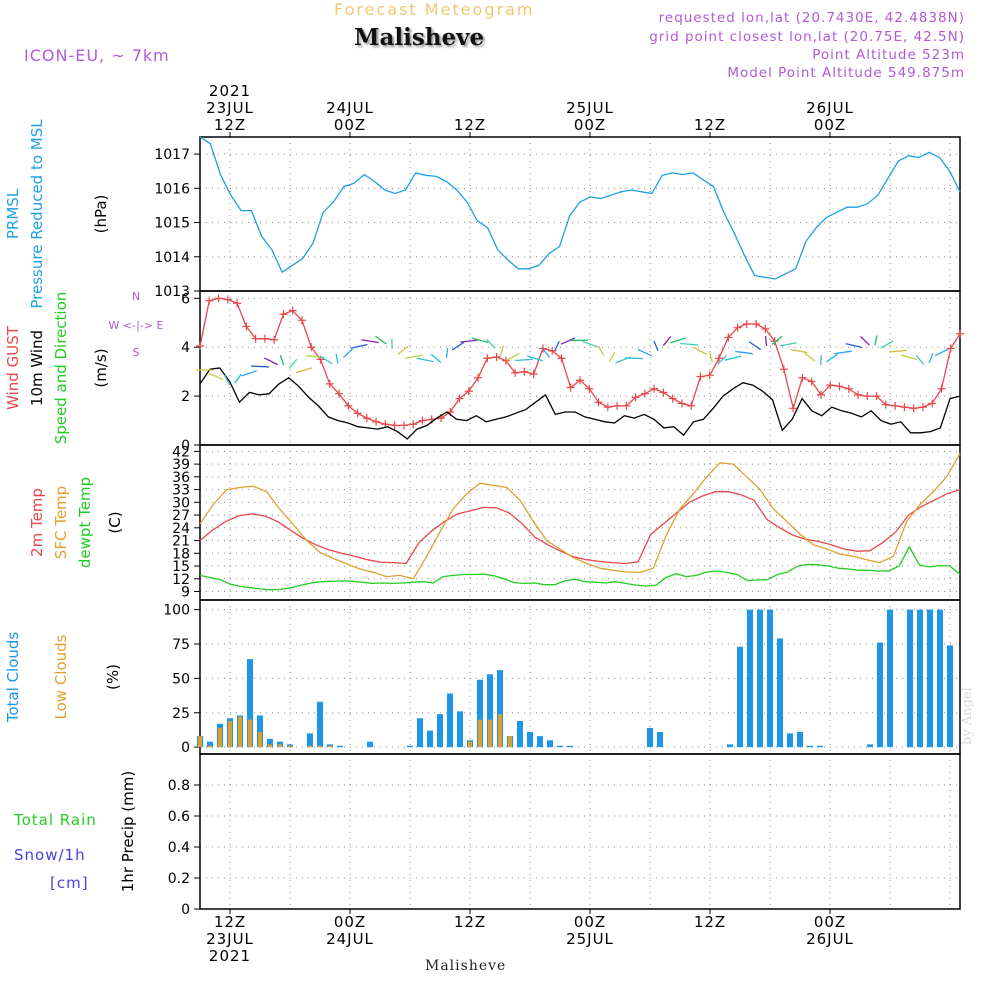 The image size is (1000, 1000). Describe the element at coordinates (185, 299) in the screenshot. I see `y-tick-label: 6` at that location.